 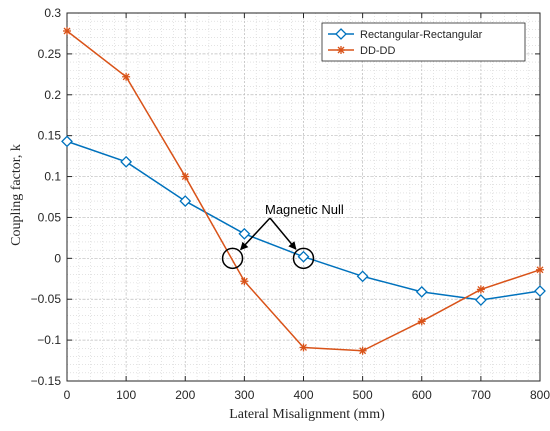 What do you see at coordinates (52, 177) in the screenshot?
I see `y-tick-label: 0.1` at bounding box center [52, 177].